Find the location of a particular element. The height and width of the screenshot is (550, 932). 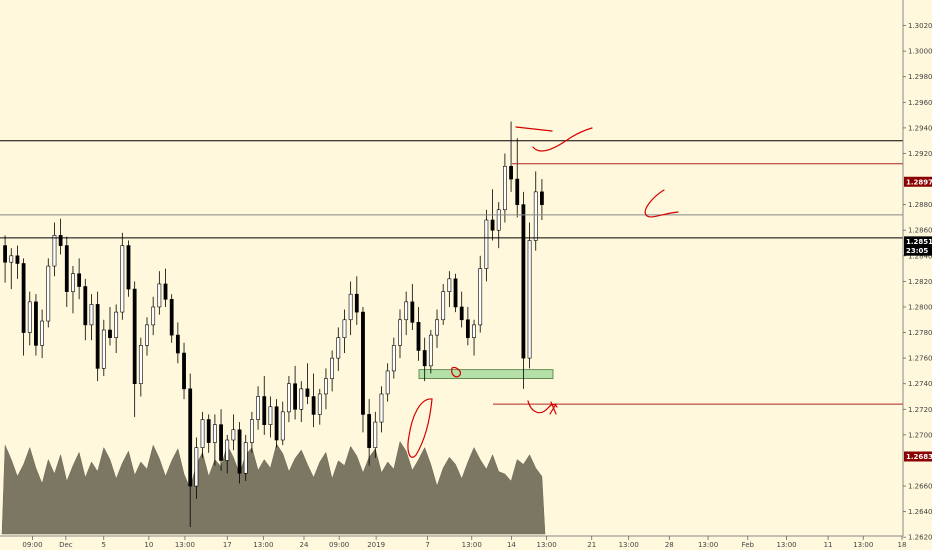

x-tick-label: 09:00 is located at coordinates (32, 545).